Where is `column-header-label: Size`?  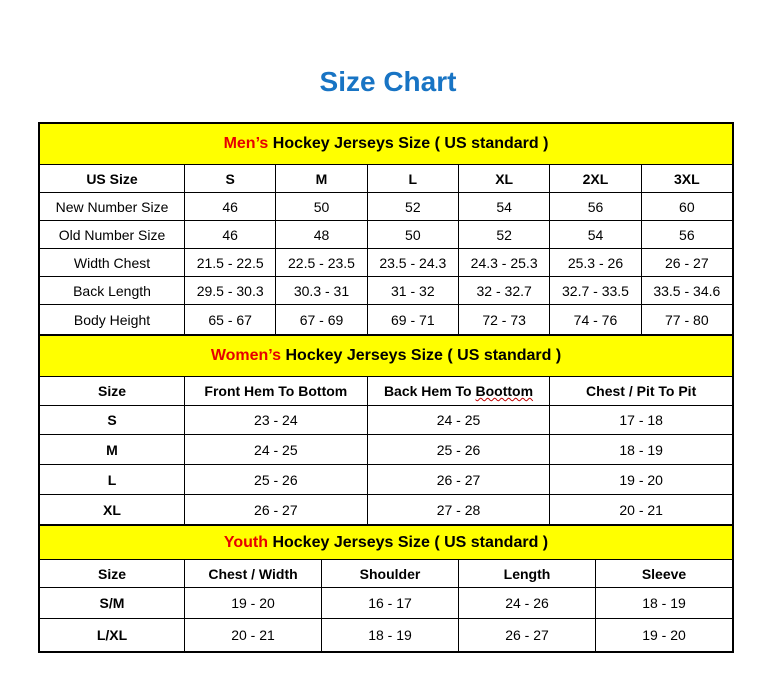 column-header-label: Size is located at coordinates (111, 573).